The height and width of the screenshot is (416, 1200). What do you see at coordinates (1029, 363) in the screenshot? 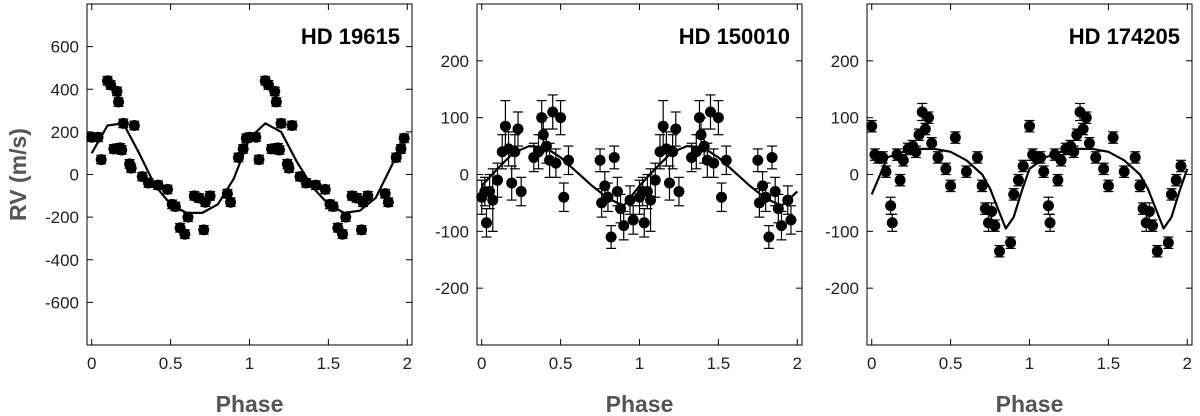
I see `x-tick-label: 1` at bounding box center [1029, 363].